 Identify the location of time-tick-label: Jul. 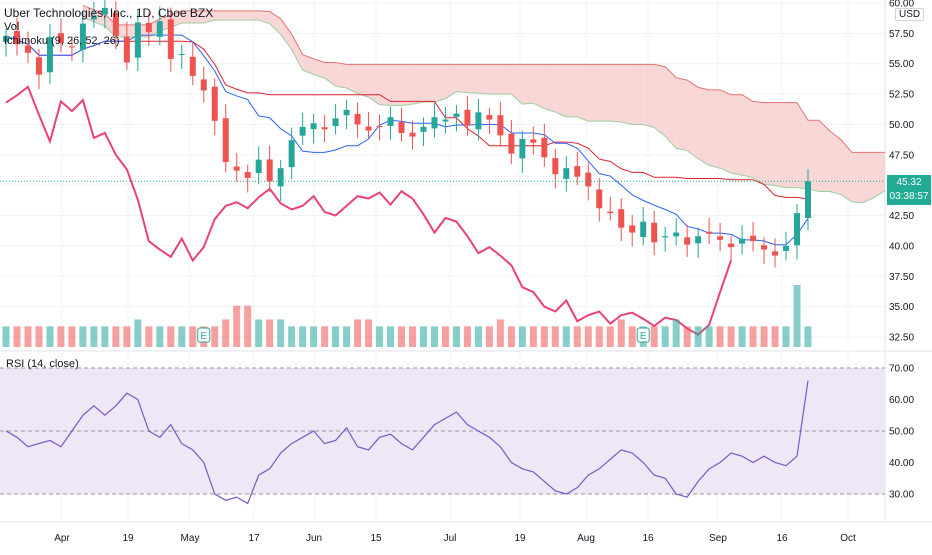
(450, 538).